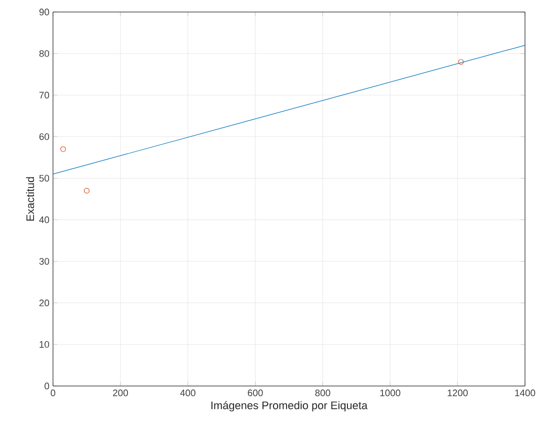 This screenshot has width=542, height=436. I want to click on y-tick-label: 50, so click(44, 178).